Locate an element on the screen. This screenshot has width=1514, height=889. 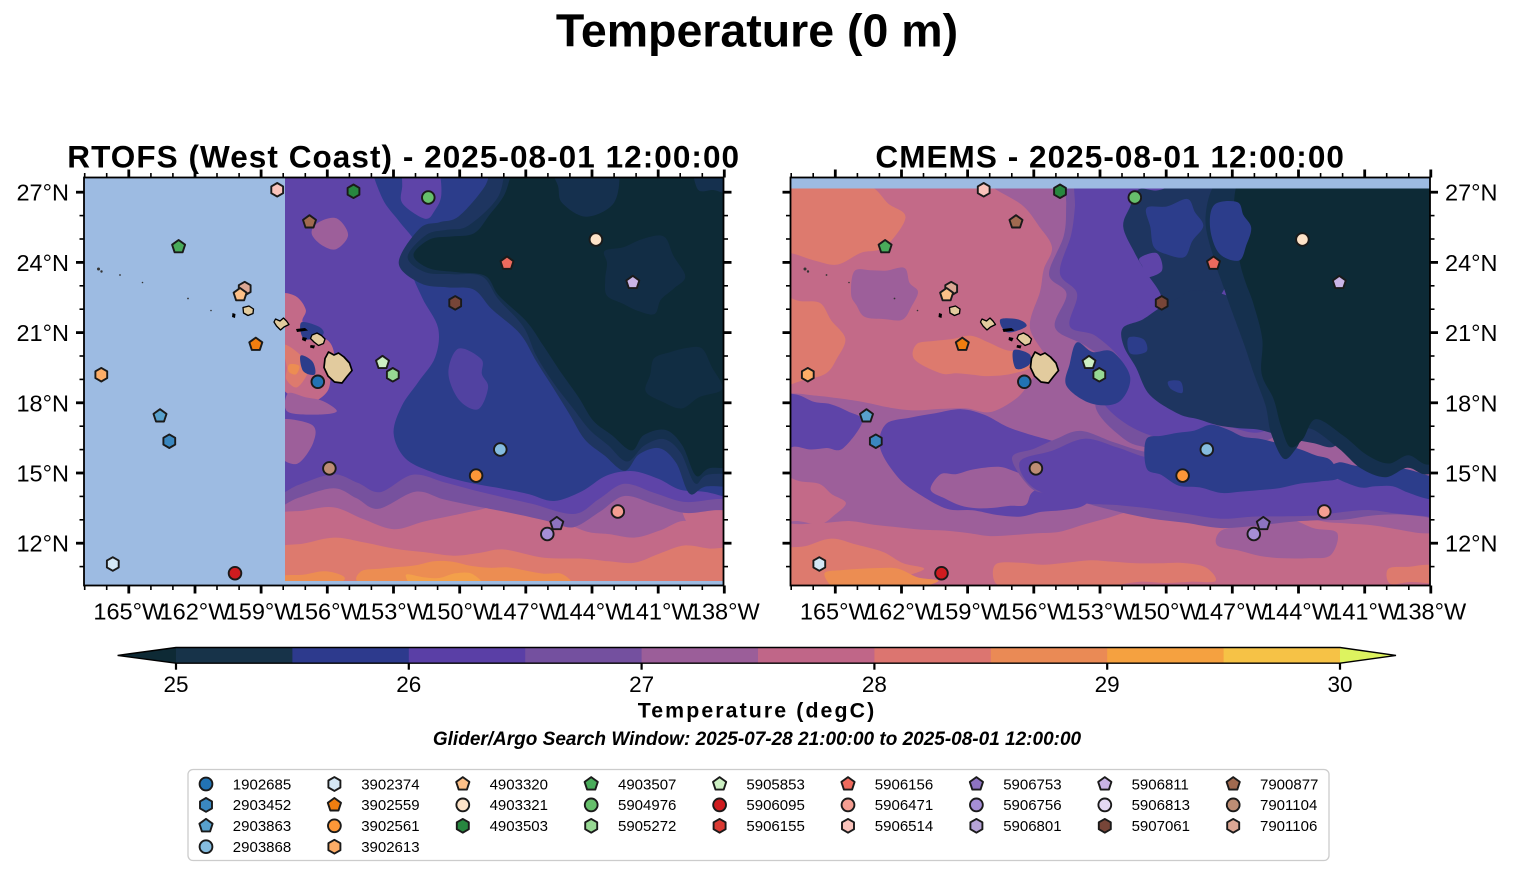
svg-text: 3902559 is located at coordinates (390, 805).